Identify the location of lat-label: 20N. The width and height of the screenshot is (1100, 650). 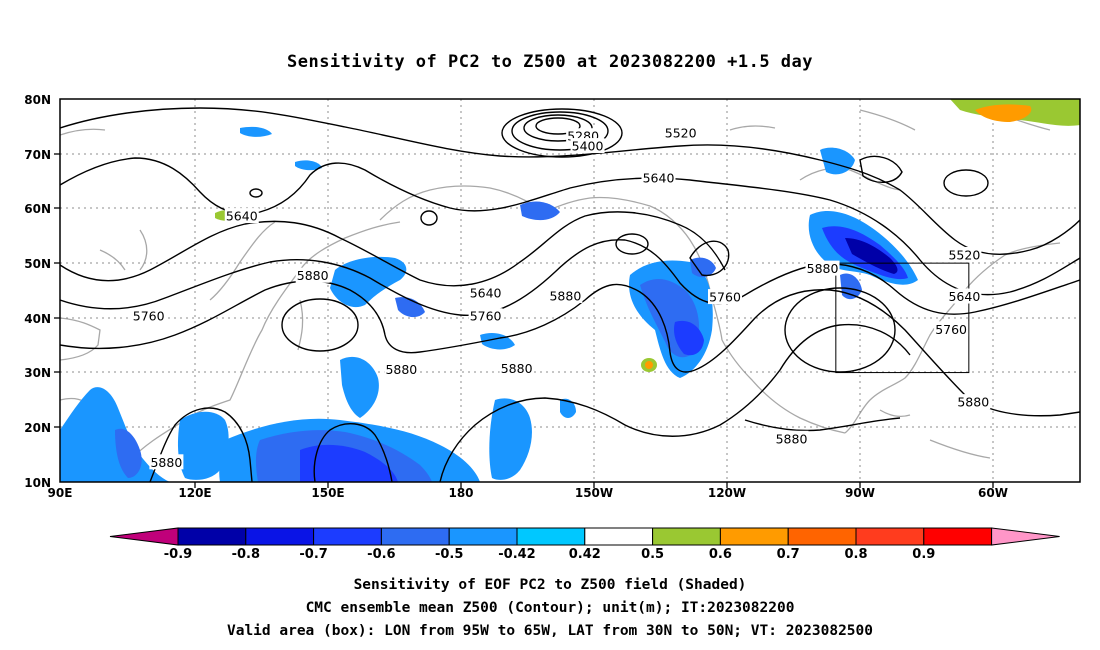
(37, 428).